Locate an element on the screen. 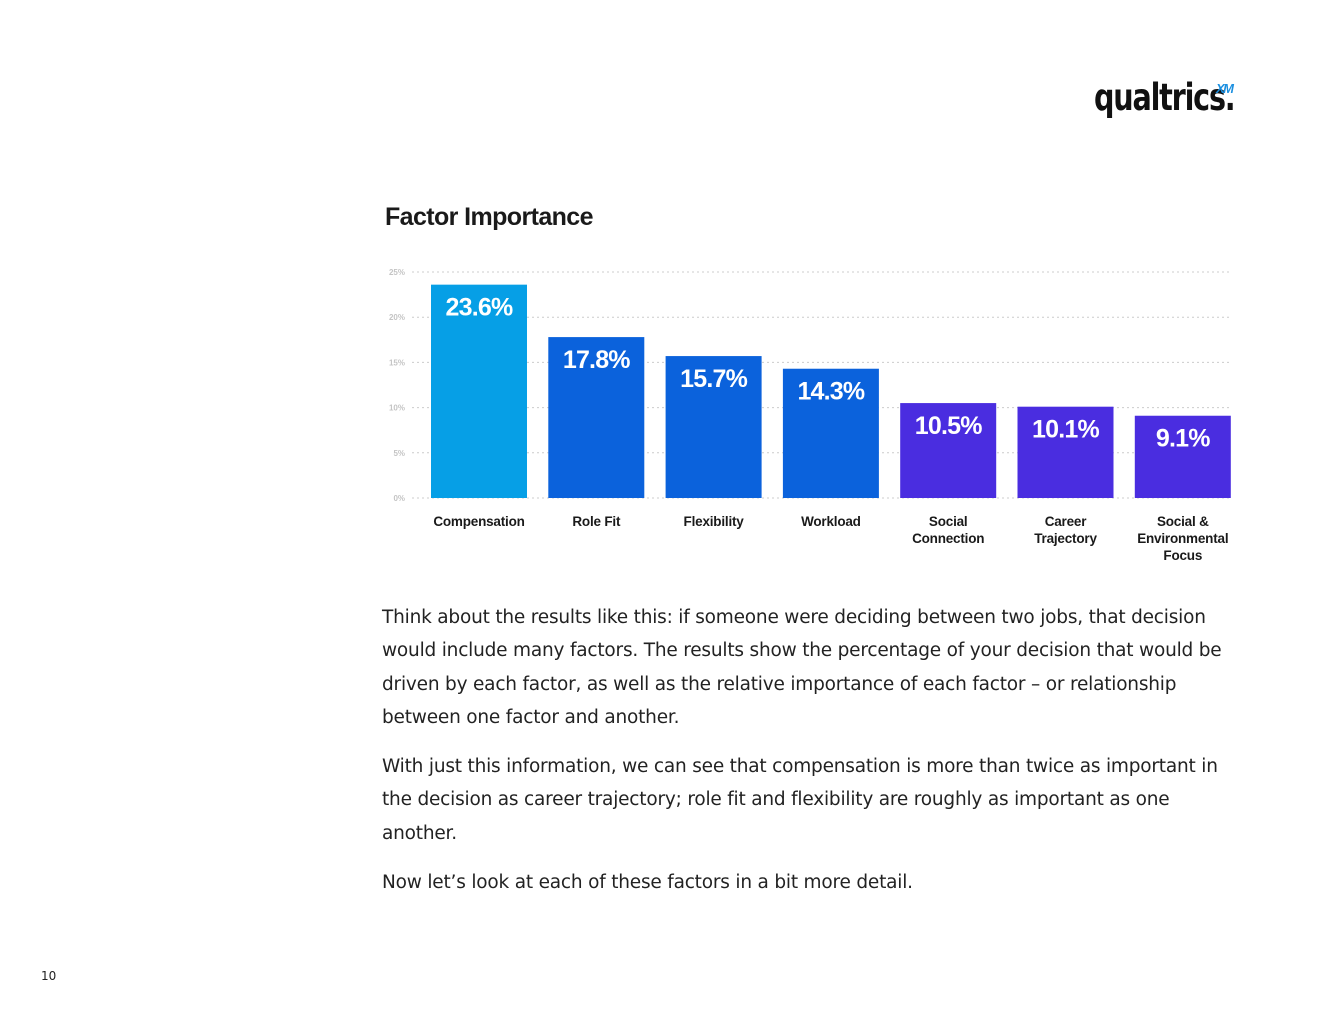 The image size is (1320, 1020). y-tick-label: 20% is located at coordinates (397, 317).